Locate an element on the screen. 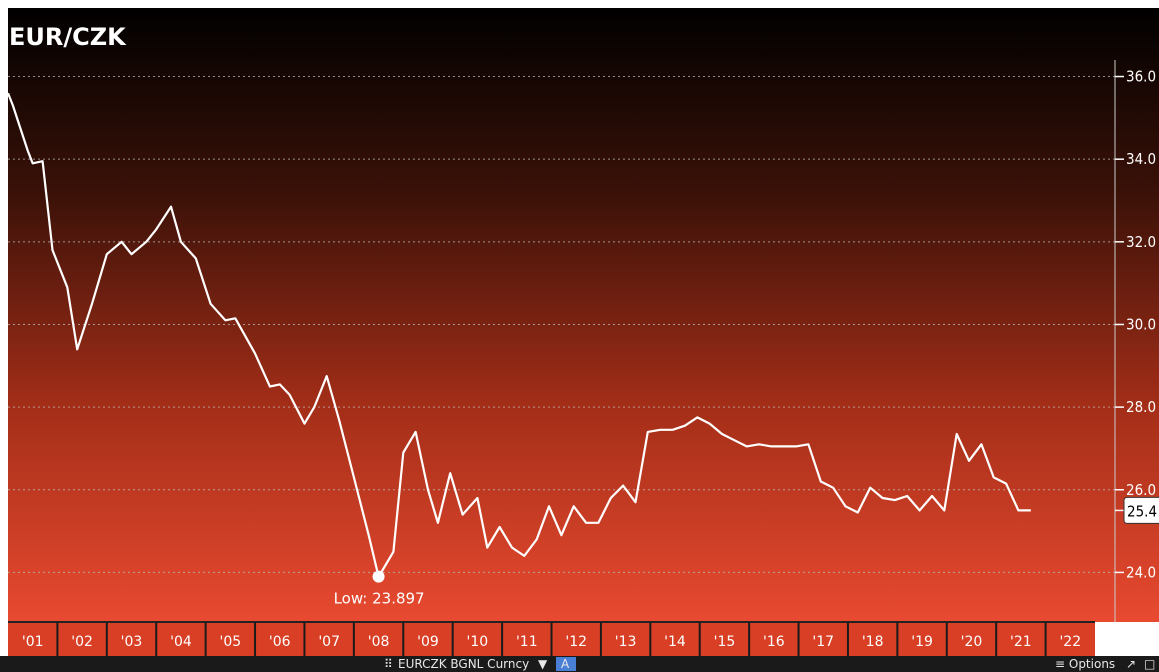 Image resolution: width=1159 pixels, height=672 pixels. x-tick-label-7: '08 is located at coordinates (379, 642).